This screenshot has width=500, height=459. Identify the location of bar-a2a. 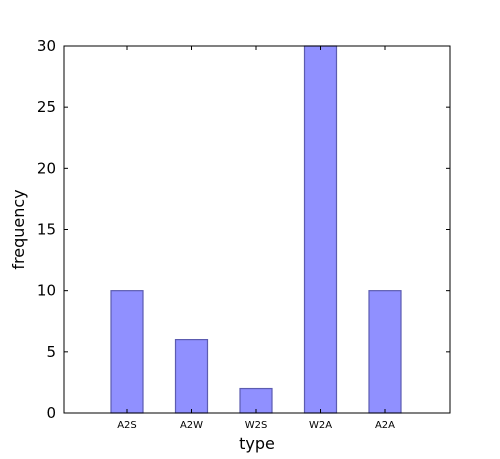
(385, 352).